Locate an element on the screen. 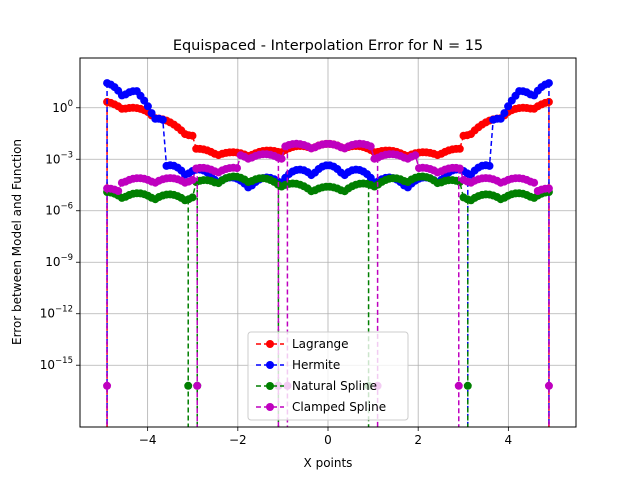 The image size is (640, 480). x-tick-label: −2 is located at coordinates (238, 440).